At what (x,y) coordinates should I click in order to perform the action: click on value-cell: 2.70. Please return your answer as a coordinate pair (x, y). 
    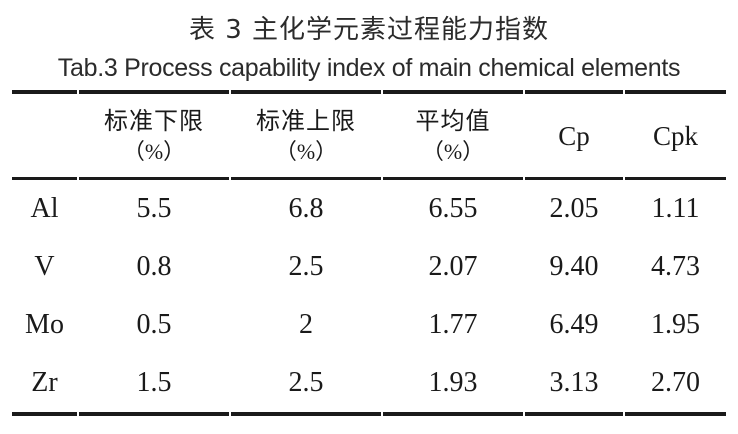
    Looking at the image, I should click on (675, 385).